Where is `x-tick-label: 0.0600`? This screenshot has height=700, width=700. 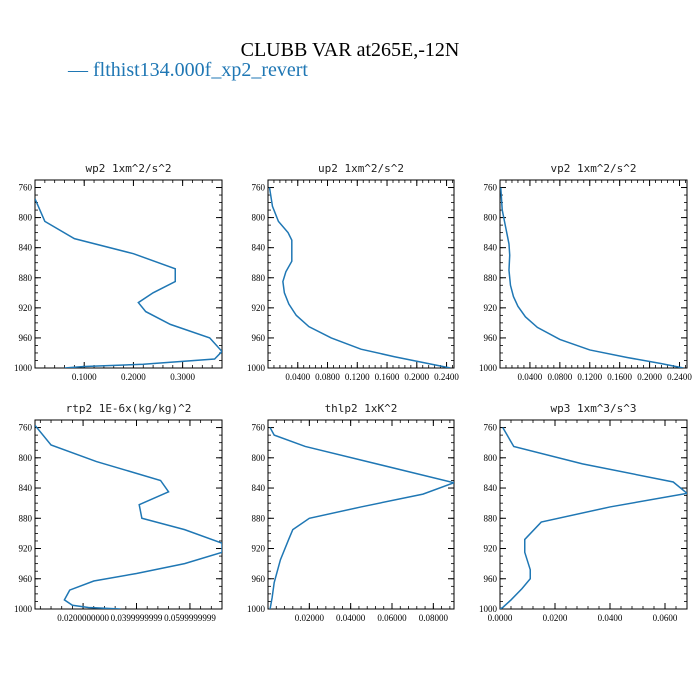 x-tick-label: 0.0600 is located at coordinates (665, 618).